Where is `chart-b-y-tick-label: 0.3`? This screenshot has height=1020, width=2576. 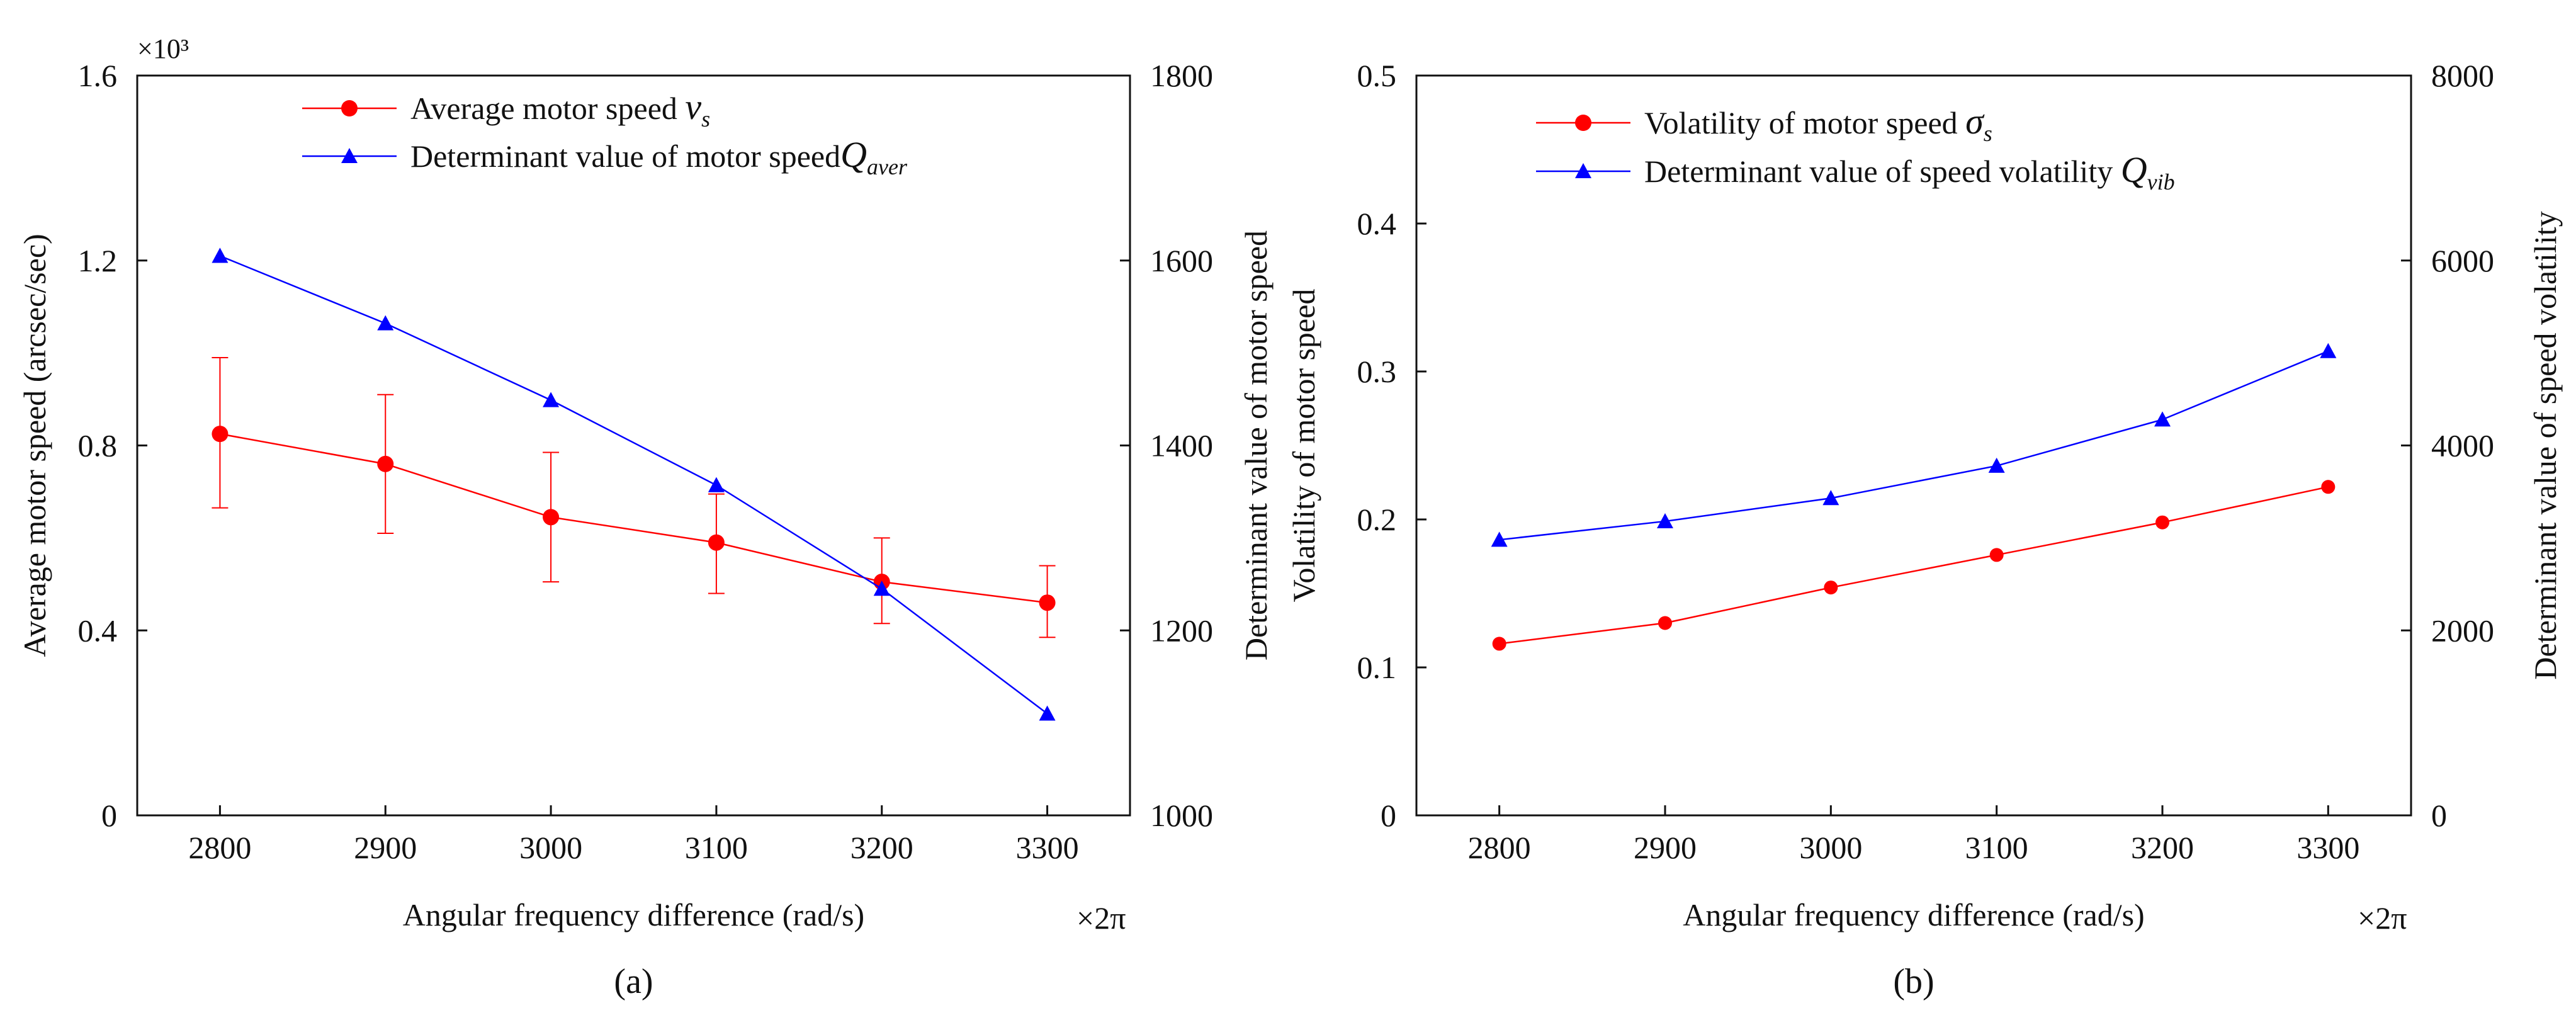
chart-b-y-tick-label: 0.3 is located at coordinates (1377, 371).